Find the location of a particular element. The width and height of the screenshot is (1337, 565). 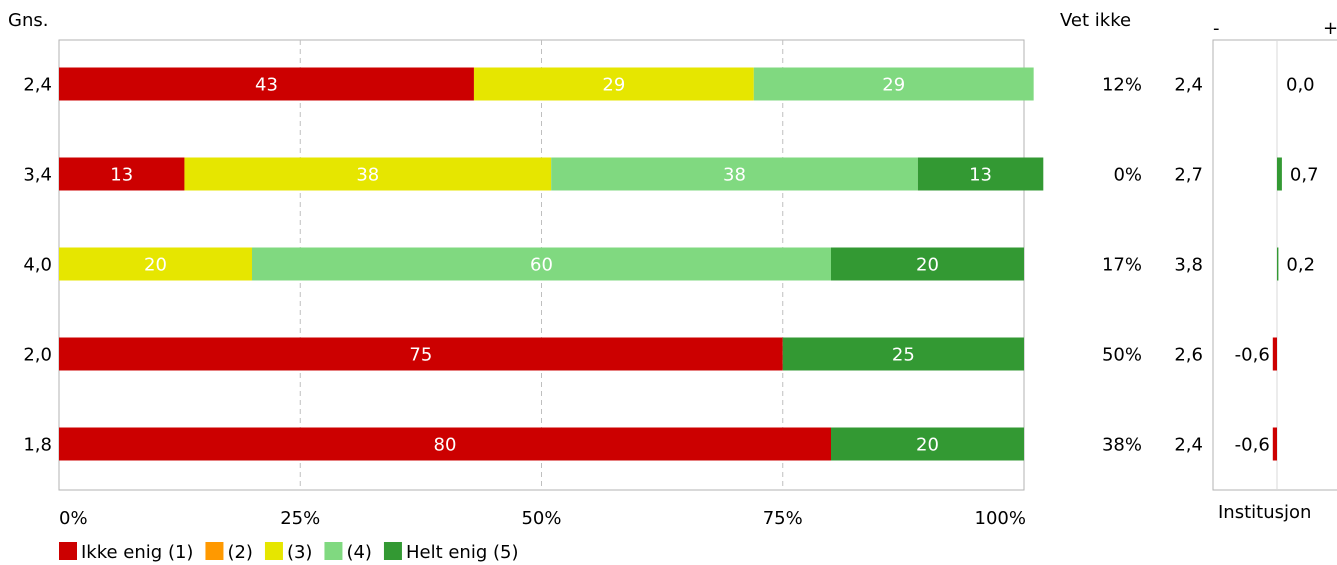

diff-frame is located at coordinates (1274, 265).